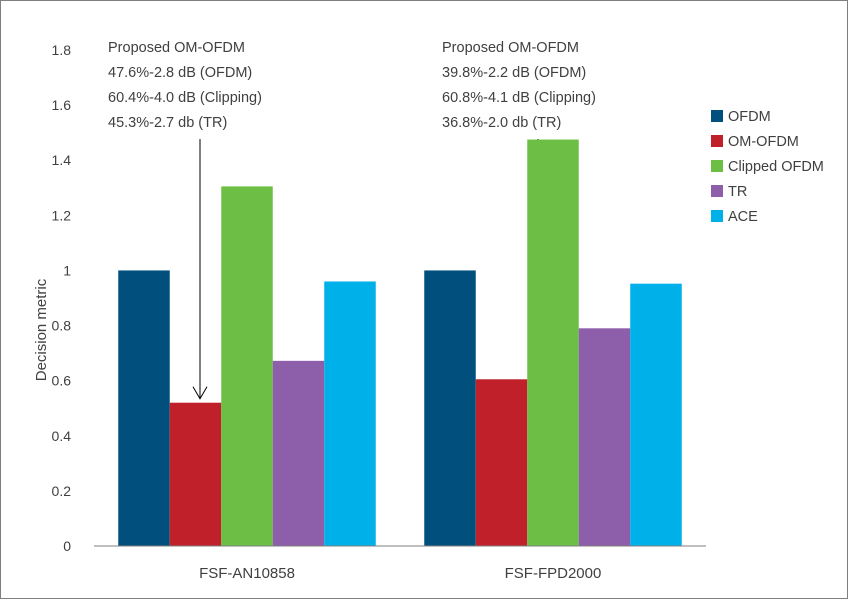 The width and height of the screenshot is (848, 603). Describe the element at coordinates (41, 329) in the screenshot. I see `y-axis-label: Decision metric` at that location.